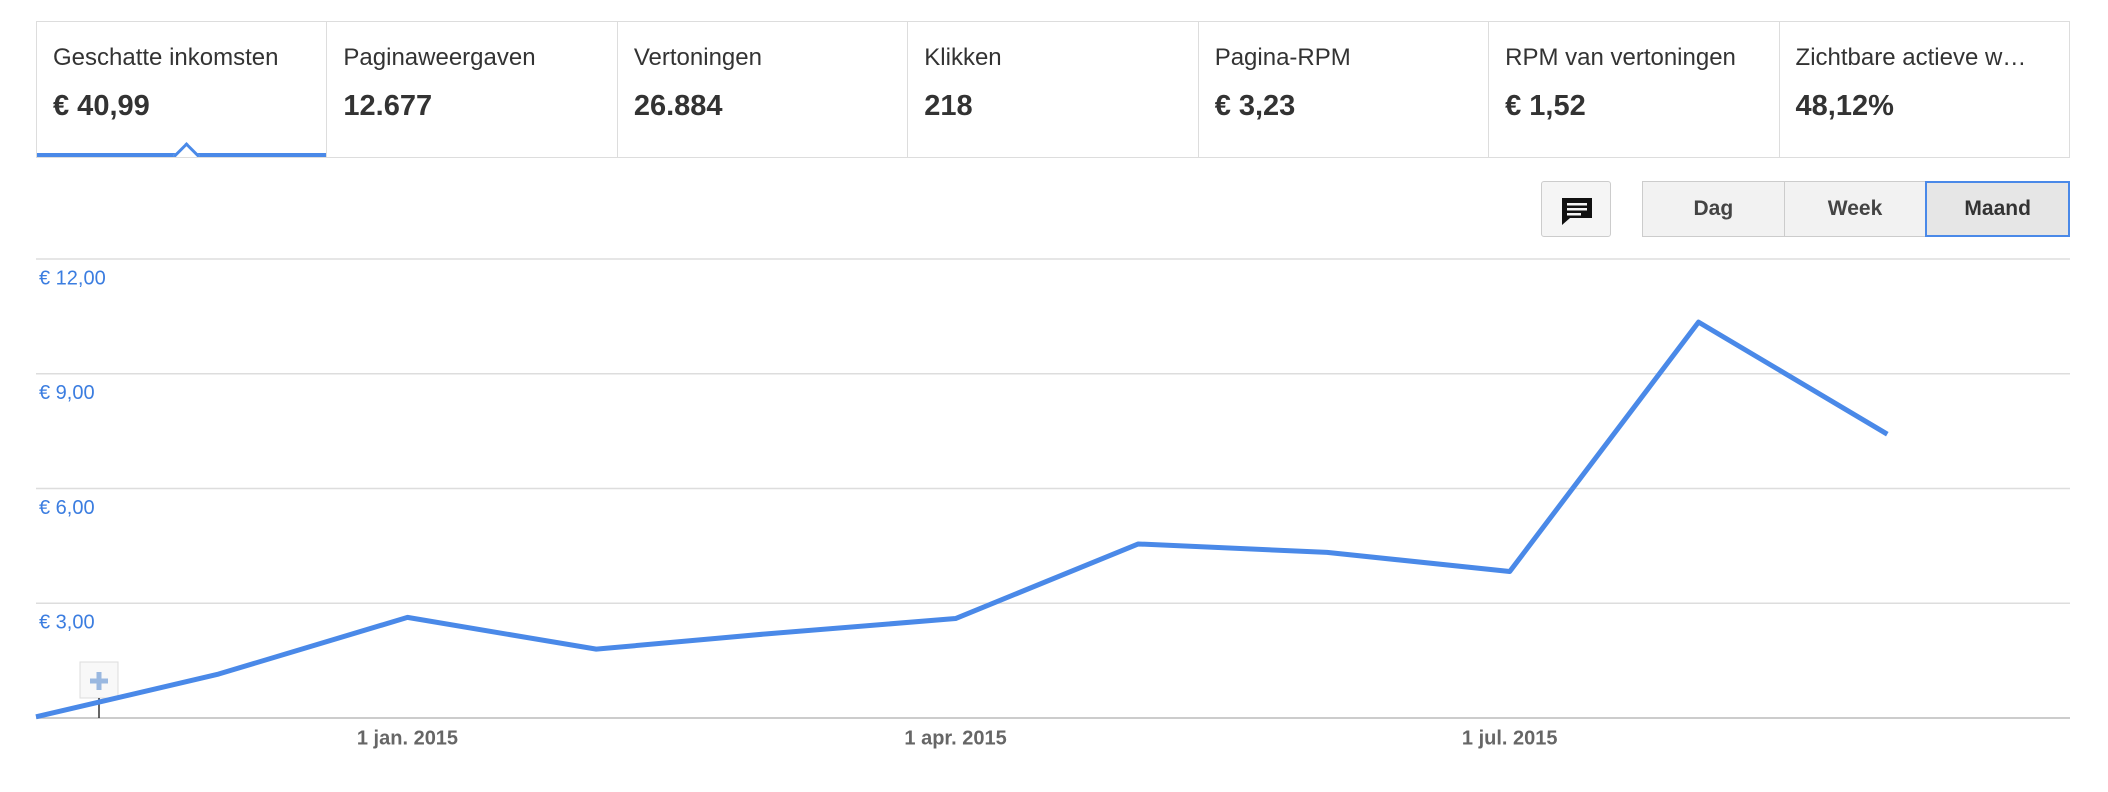 The image size is (2108, 792). What do you see at coordinates (948, 106) in the screenshot?
I see `metric-value: 218` at bounding box center [948, 106].